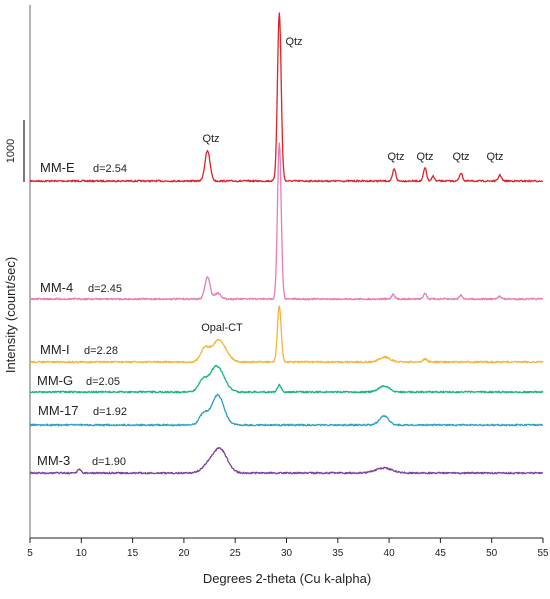 This screenshot has height=599, width=550. What do you see at coordinates (110, 169) in the screenshot?
I see `sample-d-mm-e: d=2.54` at bounding box center [110, 169].